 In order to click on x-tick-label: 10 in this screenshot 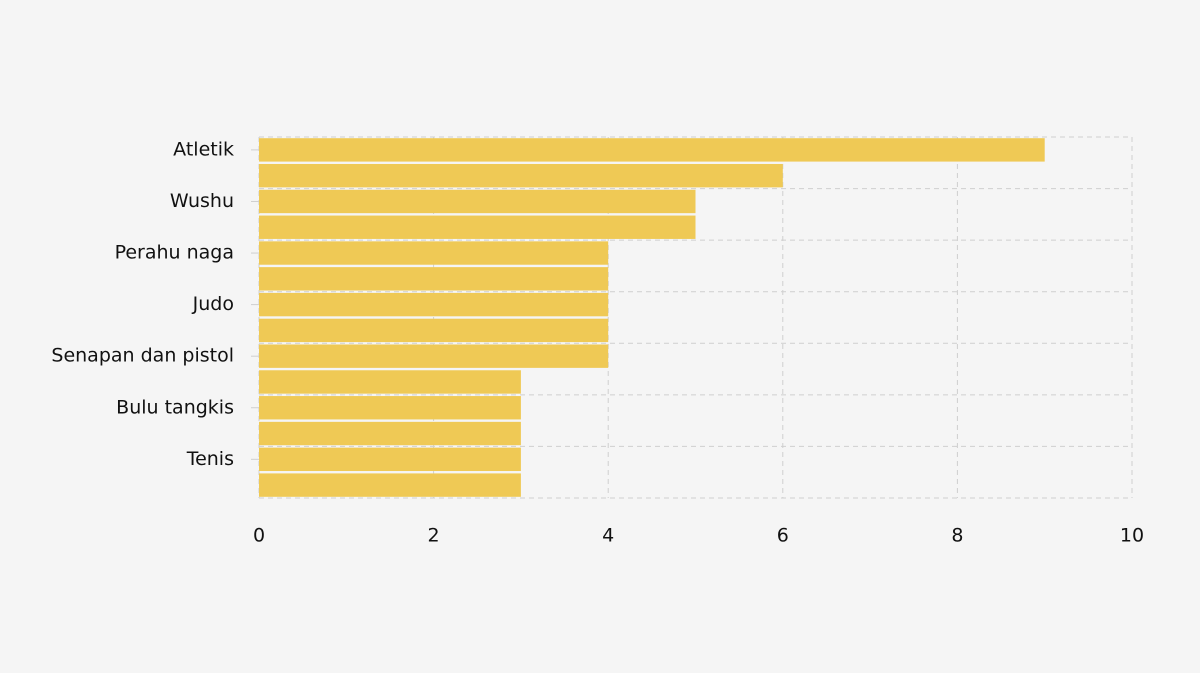, I will do `click(1132, 536)`.